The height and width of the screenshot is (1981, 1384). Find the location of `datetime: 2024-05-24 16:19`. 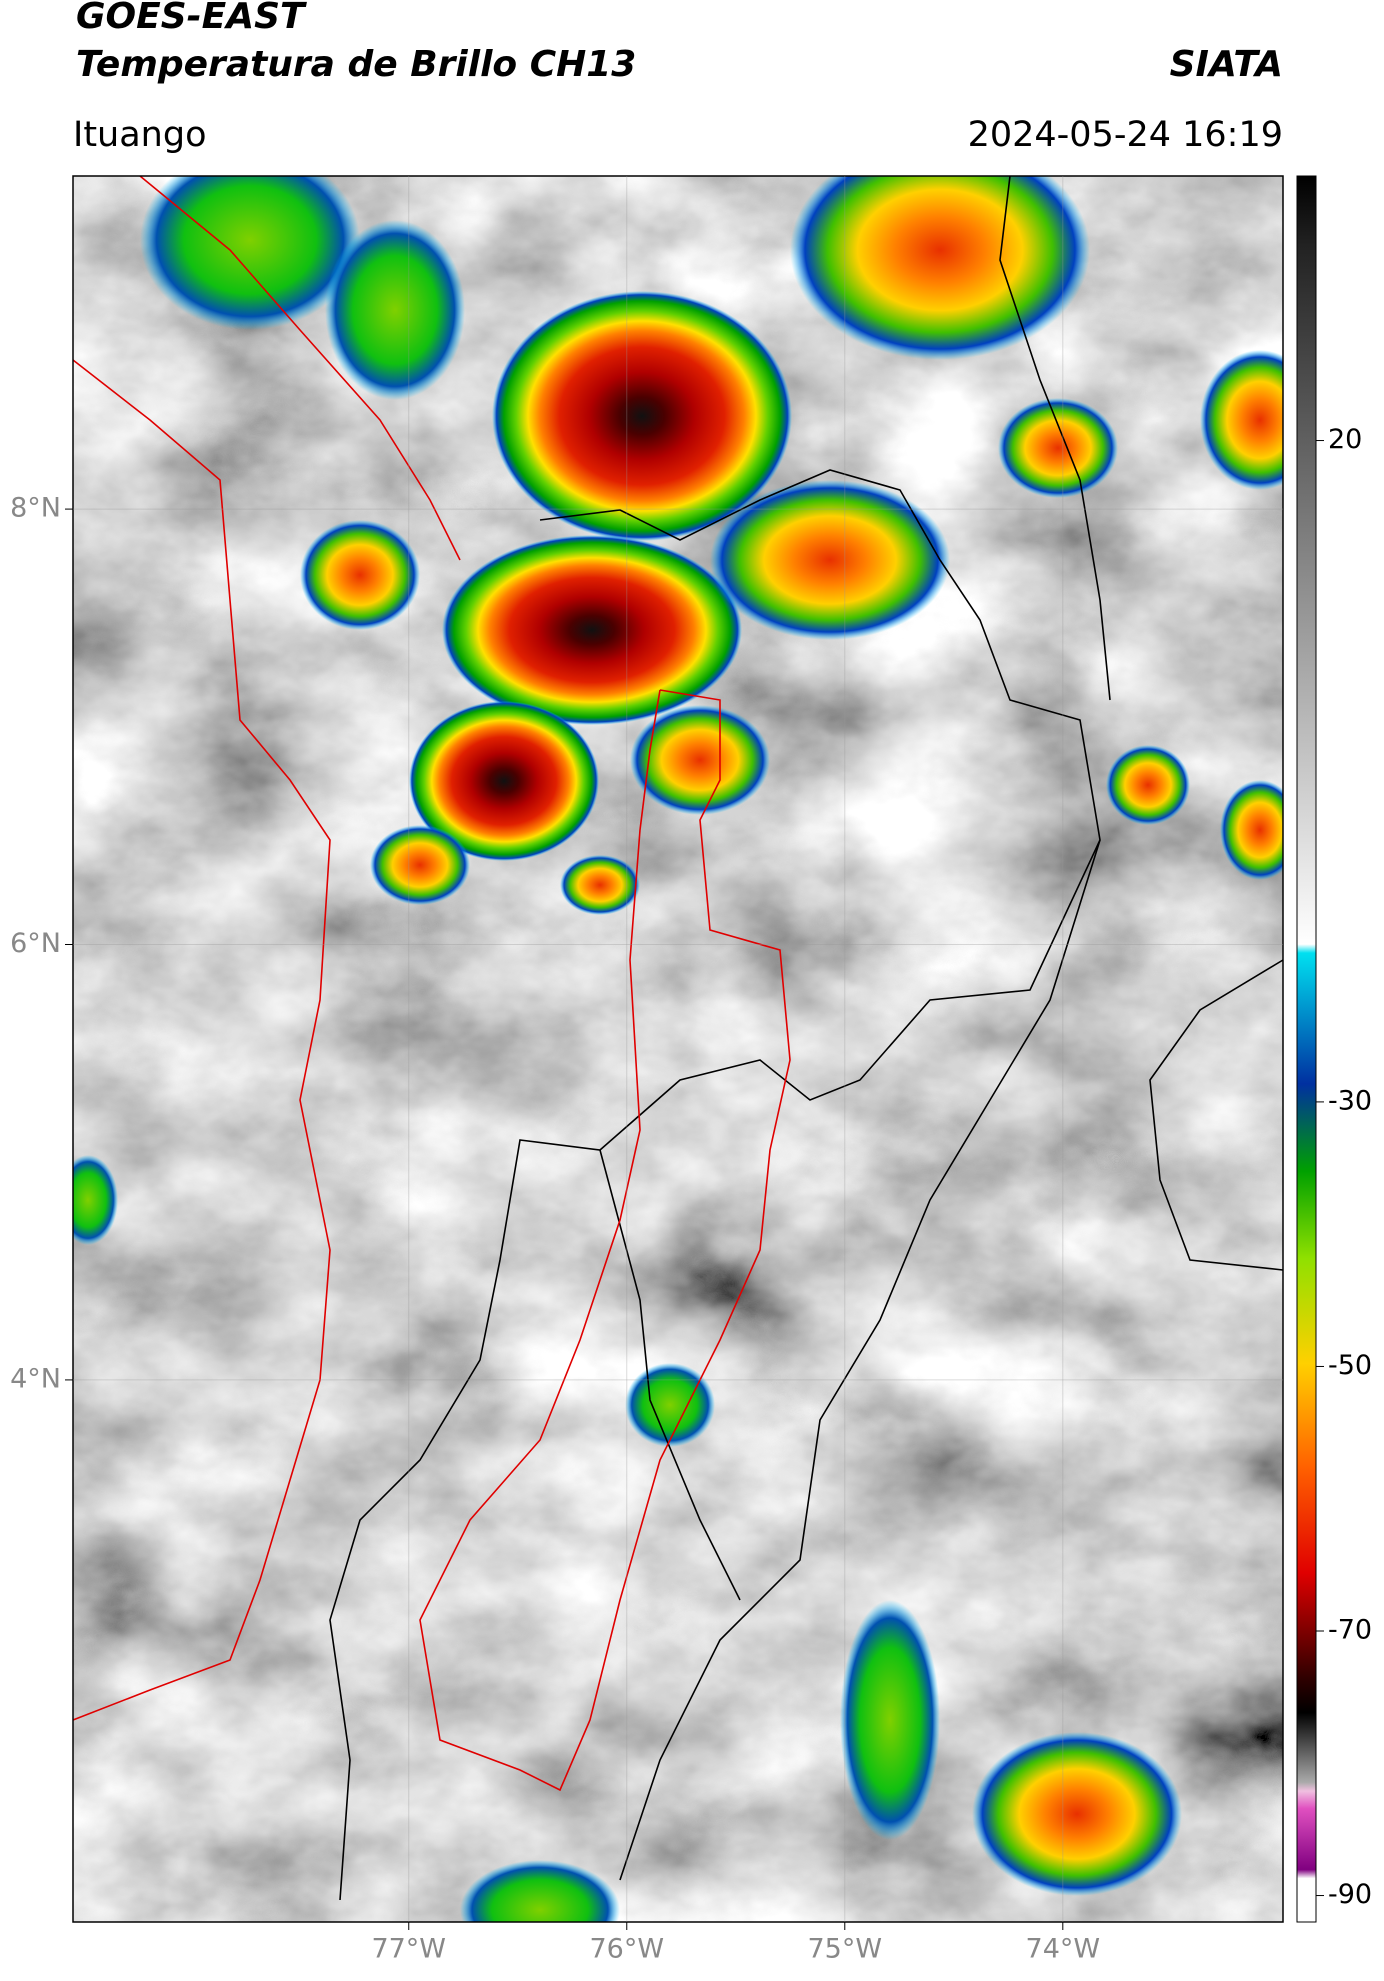

datetime: 2024-05-24 16:19 is located at coordinates (1125, 135).